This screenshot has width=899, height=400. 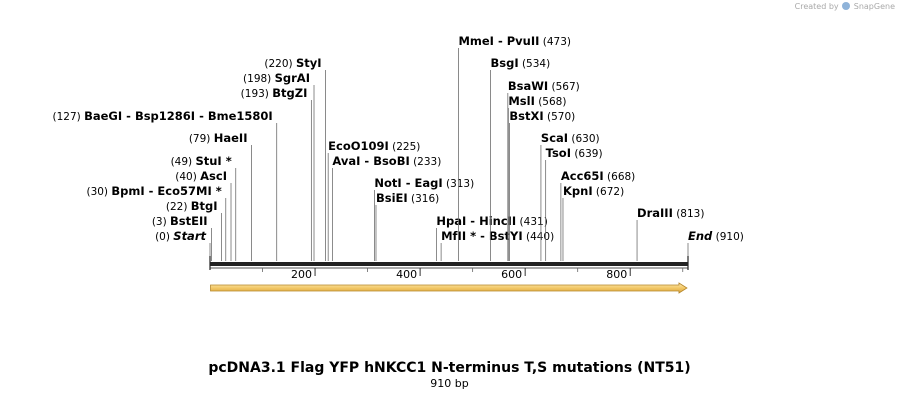 I want to click on site-msli: MslI (568), so click(x=537, y=177).